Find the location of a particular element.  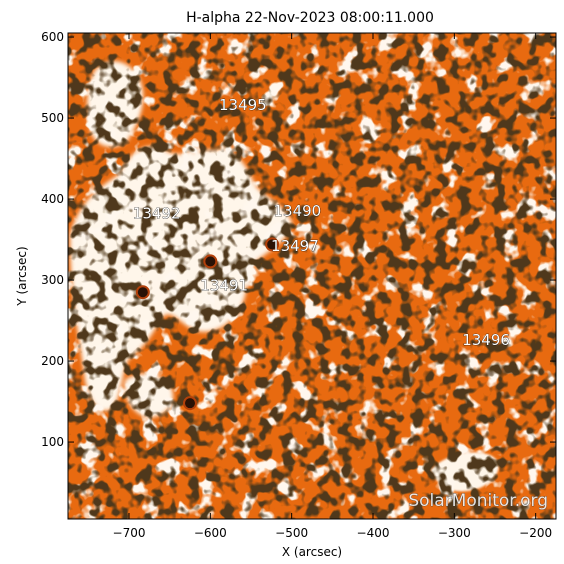

x-tick-label: −500 is located at coordinates (291, 533).